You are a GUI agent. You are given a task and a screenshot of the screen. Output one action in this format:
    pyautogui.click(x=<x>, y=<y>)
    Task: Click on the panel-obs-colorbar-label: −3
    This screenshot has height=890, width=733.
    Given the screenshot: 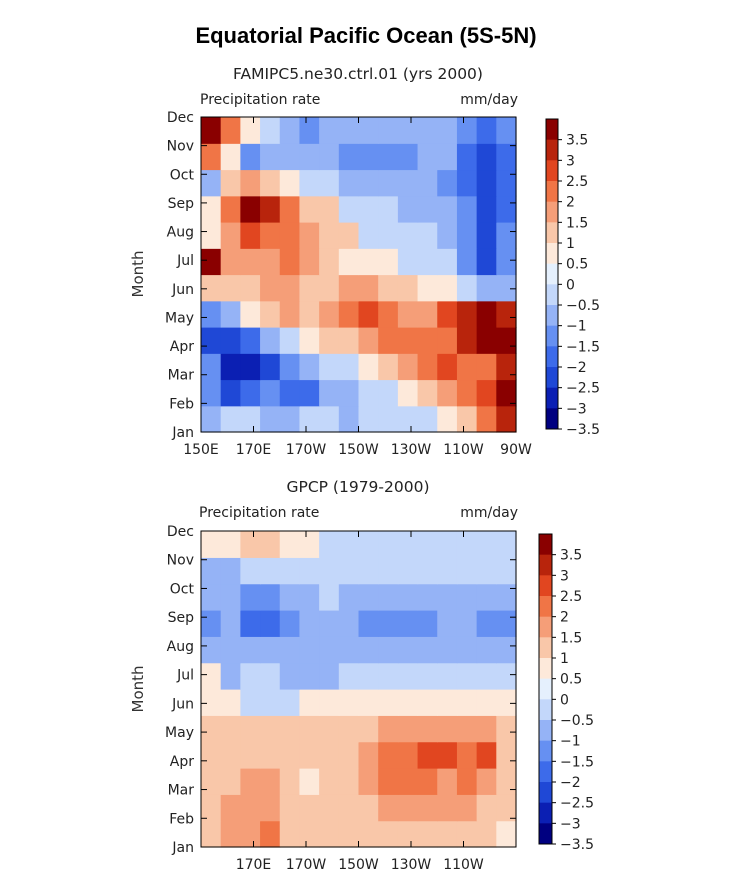 What is the action you would take?
    pyautogui.click(x=570, y=824)
    